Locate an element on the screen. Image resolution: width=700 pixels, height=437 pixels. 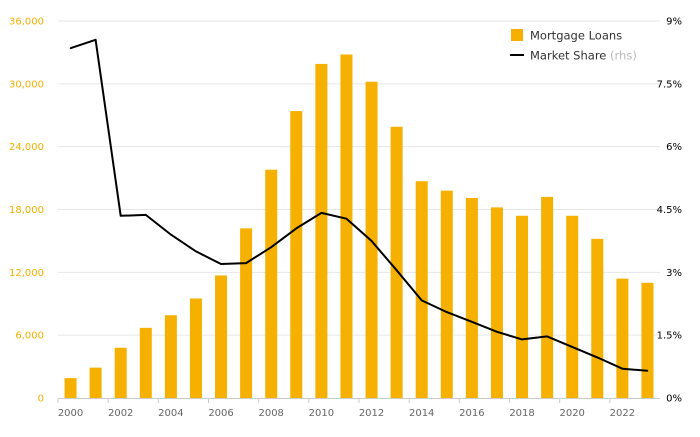
y-right-tick-label: 3% is located at coordinates (674, 273).